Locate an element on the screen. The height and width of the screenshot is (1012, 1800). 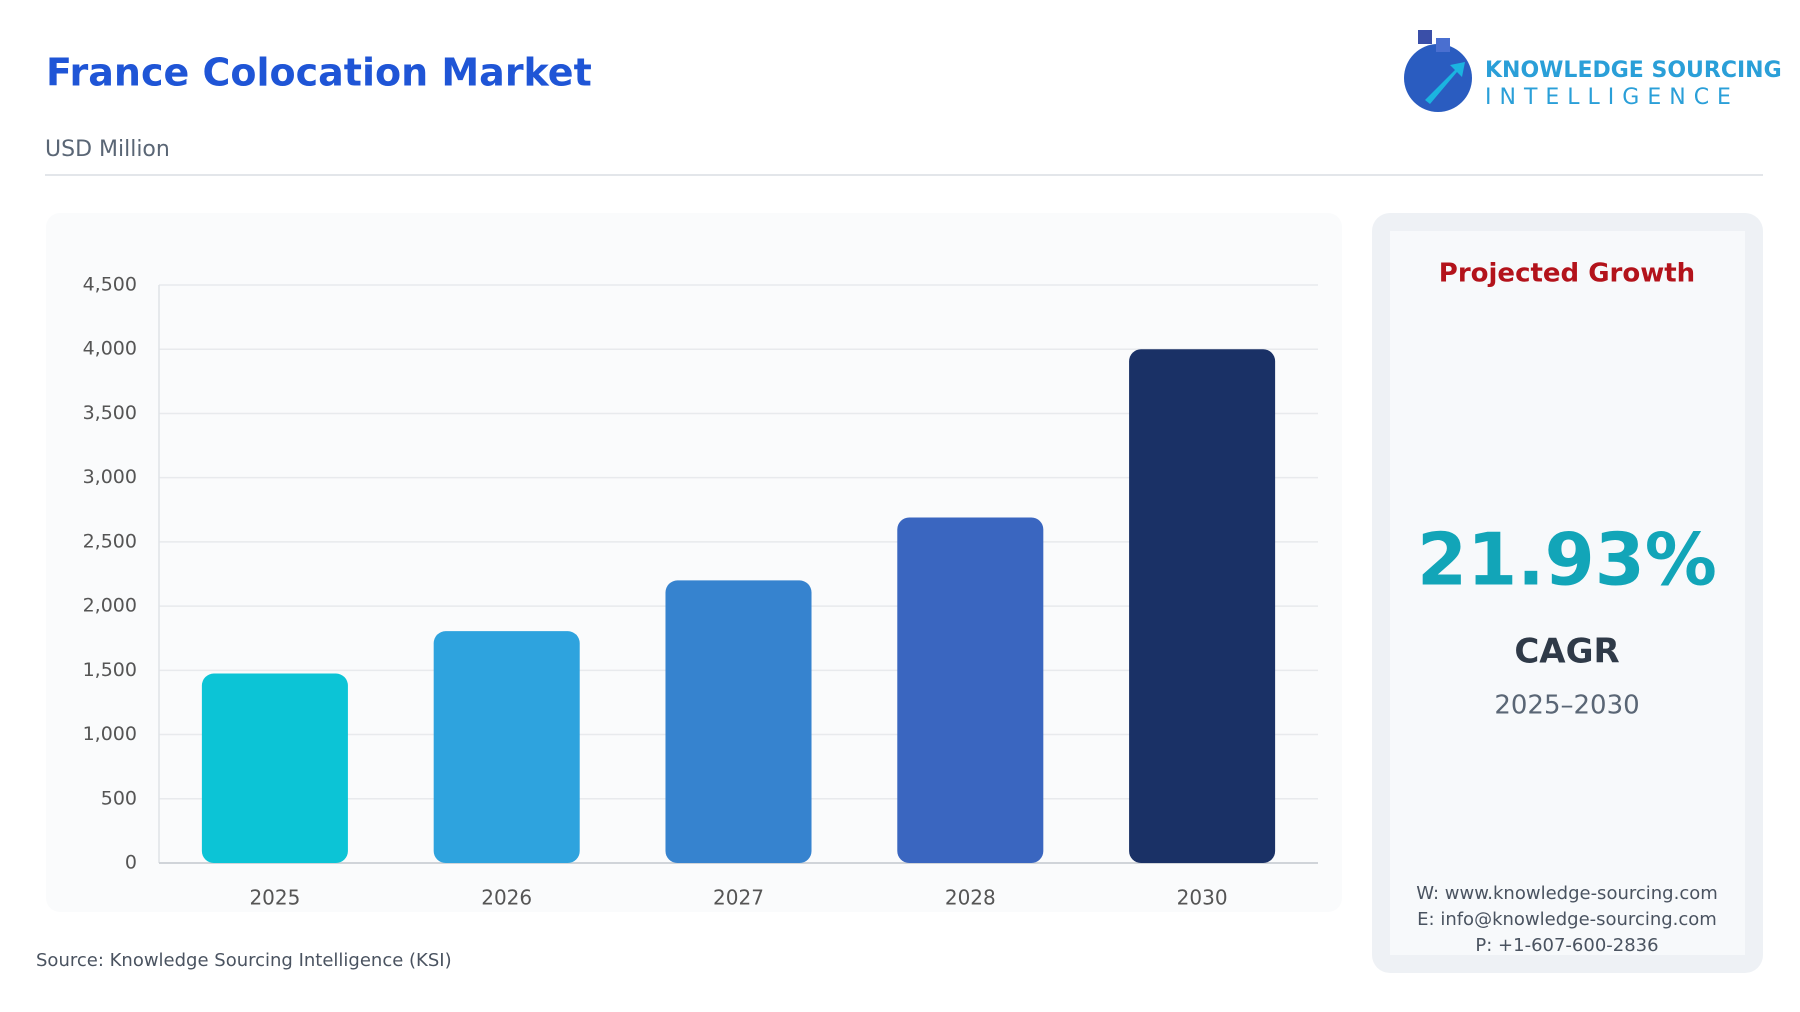
contact: P: +1-607-600-2836 is located at coordinates (1566, 945).